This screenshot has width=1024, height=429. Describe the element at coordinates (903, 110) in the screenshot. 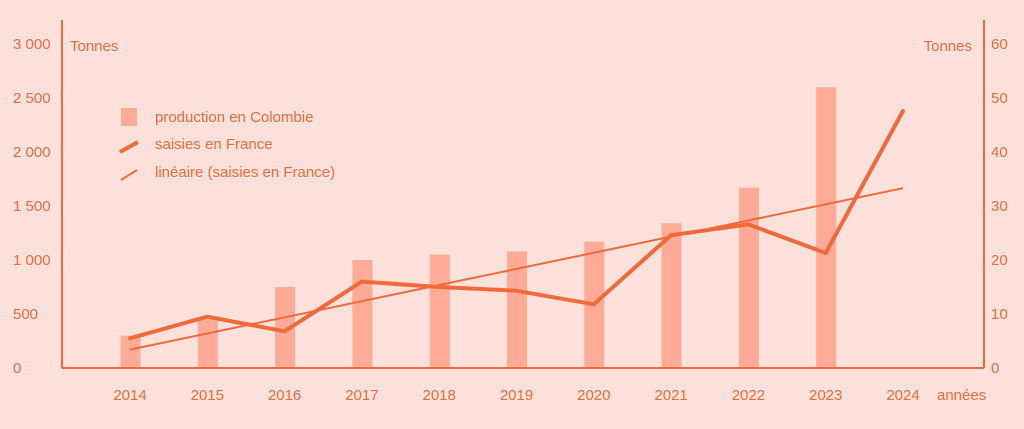

I see `line-point-2024` at that location.